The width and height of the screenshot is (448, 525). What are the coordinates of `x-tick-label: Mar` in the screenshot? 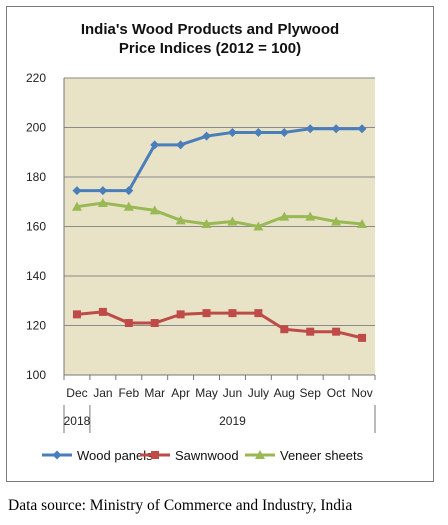 It's located at (154, 393).